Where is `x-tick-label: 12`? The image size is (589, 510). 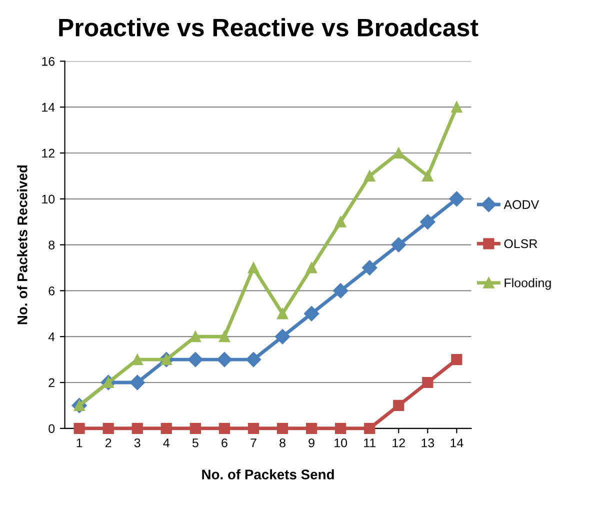 x-tick-label: 12 is located at coordinates (398, 443).